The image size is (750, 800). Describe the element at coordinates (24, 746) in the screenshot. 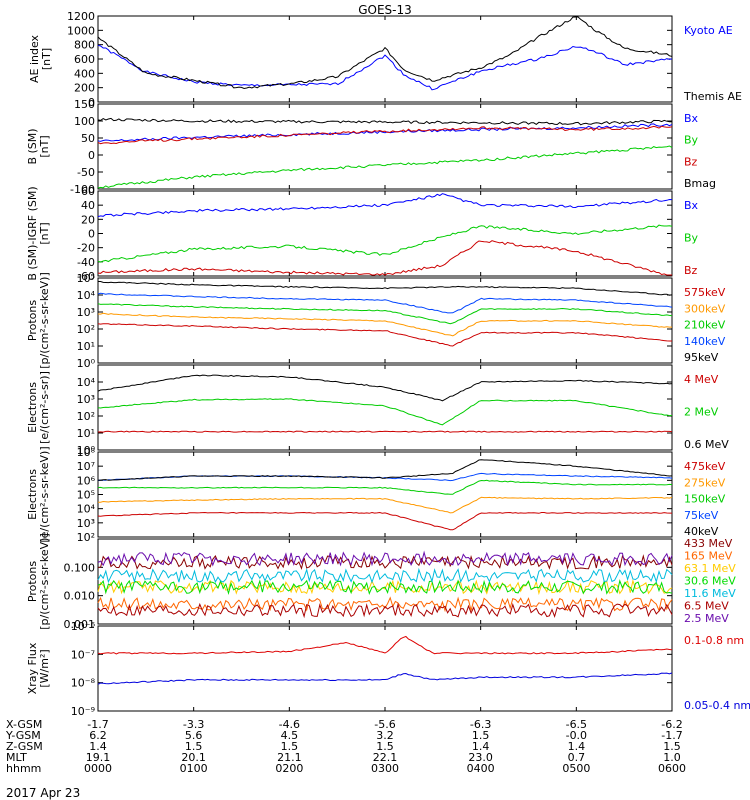

I see `footer-row-label: Z-GSM` at that location.